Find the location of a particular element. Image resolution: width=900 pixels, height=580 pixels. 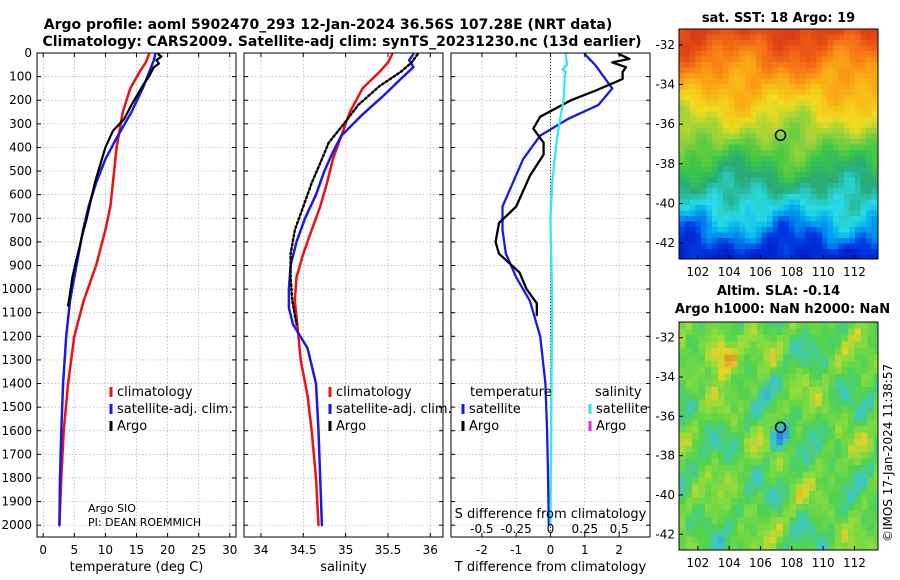

legend-temp-satellite-label: satellite is located at coordinates (495, 409).